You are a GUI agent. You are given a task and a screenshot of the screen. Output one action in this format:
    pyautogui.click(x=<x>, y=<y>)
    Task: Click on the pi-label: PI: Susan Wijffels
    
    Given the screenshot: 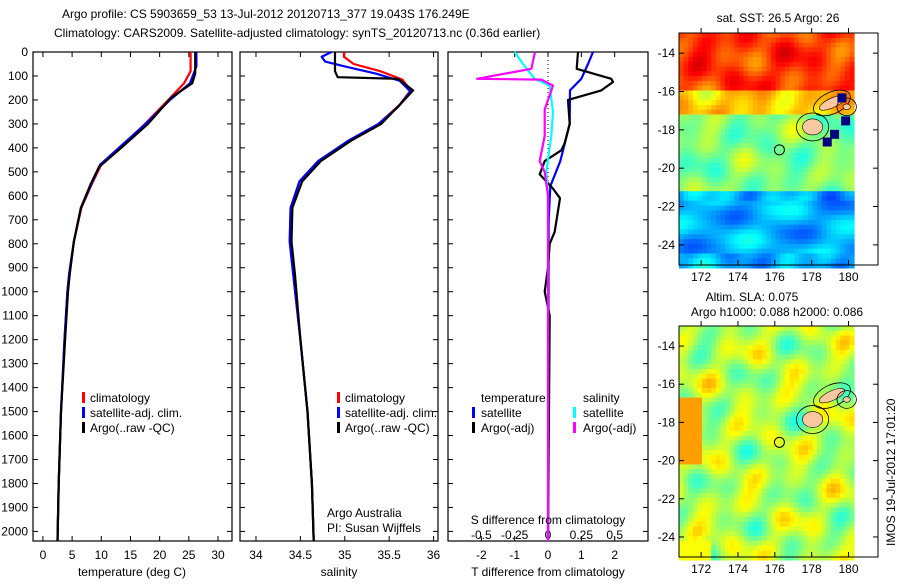 What is the action you would take?
    pyautogui.click(x=374, y=528)
    